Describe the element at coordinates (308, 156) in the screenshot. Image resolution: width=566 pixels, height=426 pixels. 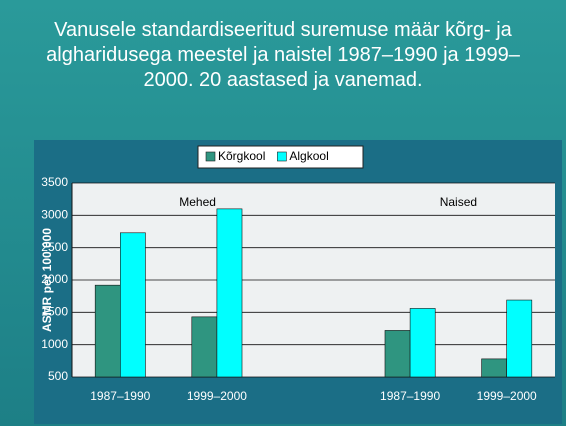
I see `legend-label: Algkool` at that location.